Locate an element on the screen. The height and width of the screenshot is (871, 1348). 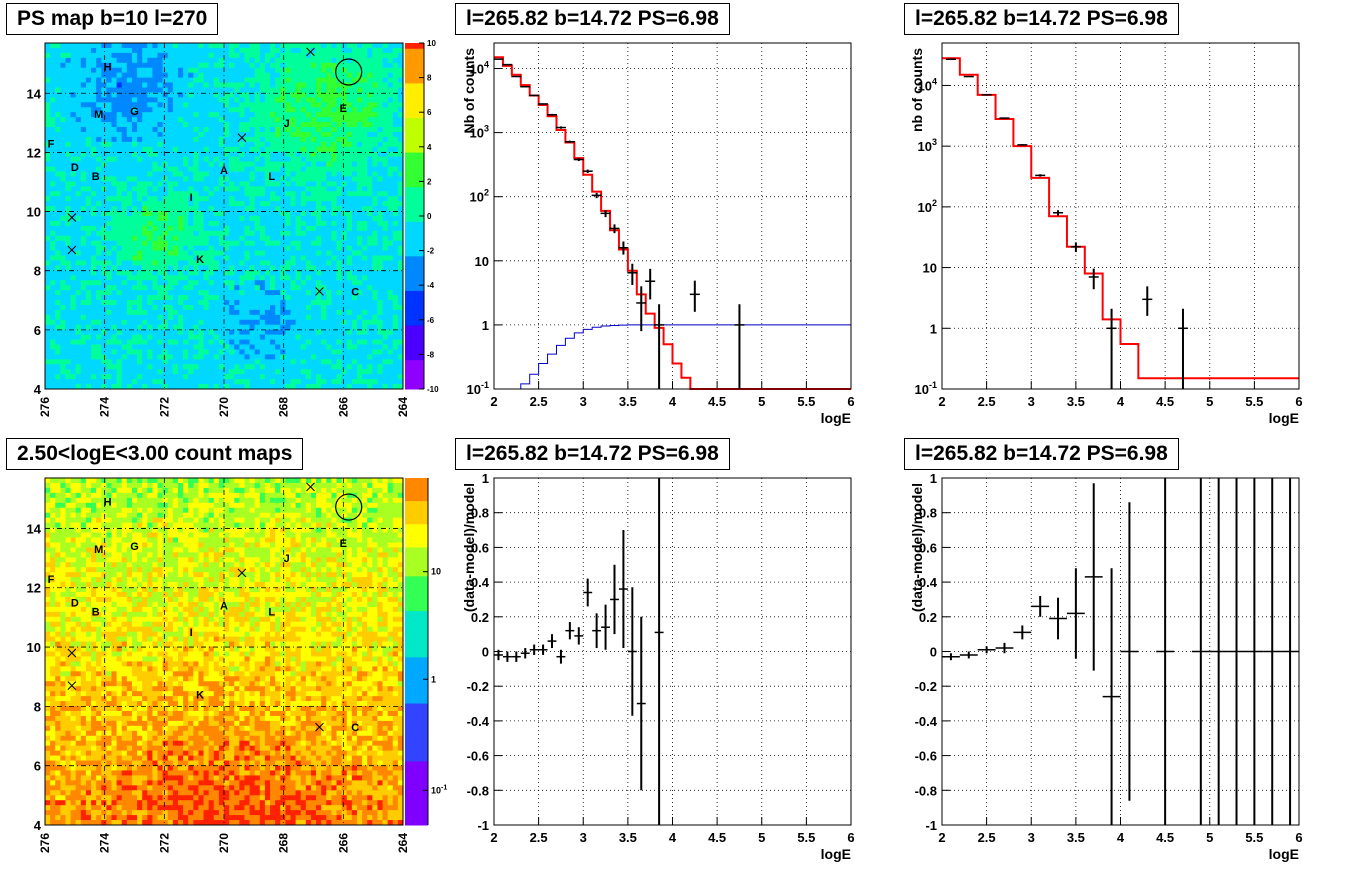
source-label: F is located at coordinates (51, 145).